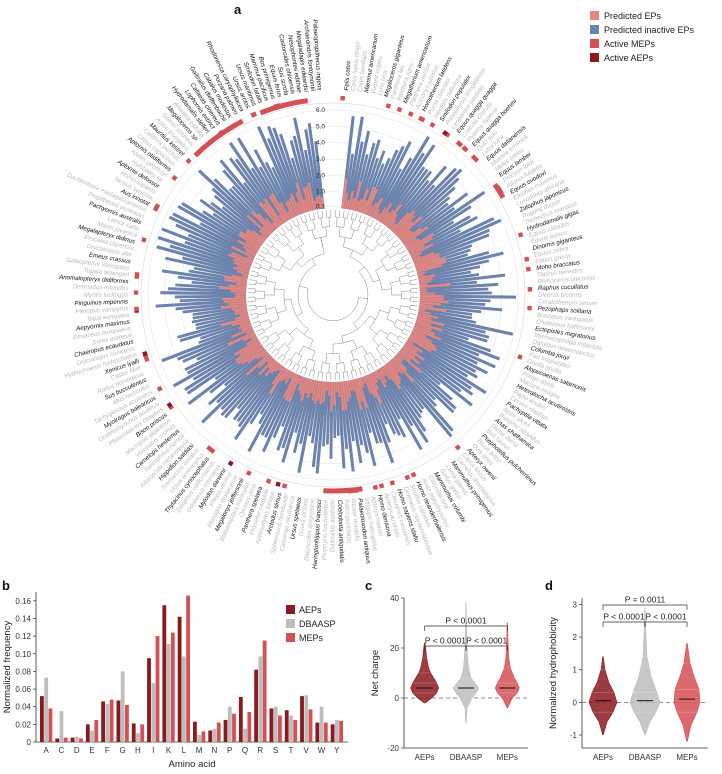  Describe the element at coordinates (645, 757) in the screenshot. I see `x-tick-label: DBAASP` at that location.